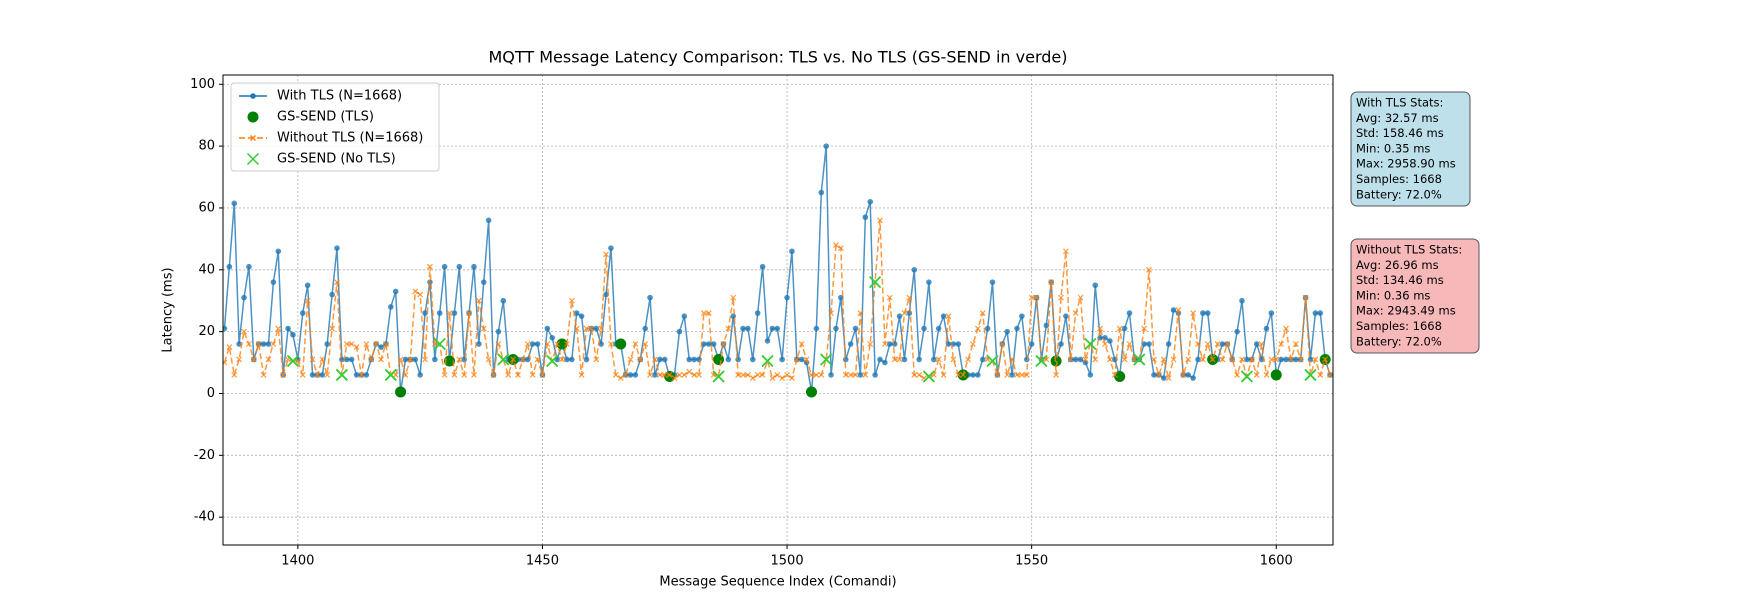 The image size is (1757, 606). What do you see at coordinates (1399, 341) in the screenshot?
I see `stats-text: Battery: 72.0%` at bounding box center [1399, 341].